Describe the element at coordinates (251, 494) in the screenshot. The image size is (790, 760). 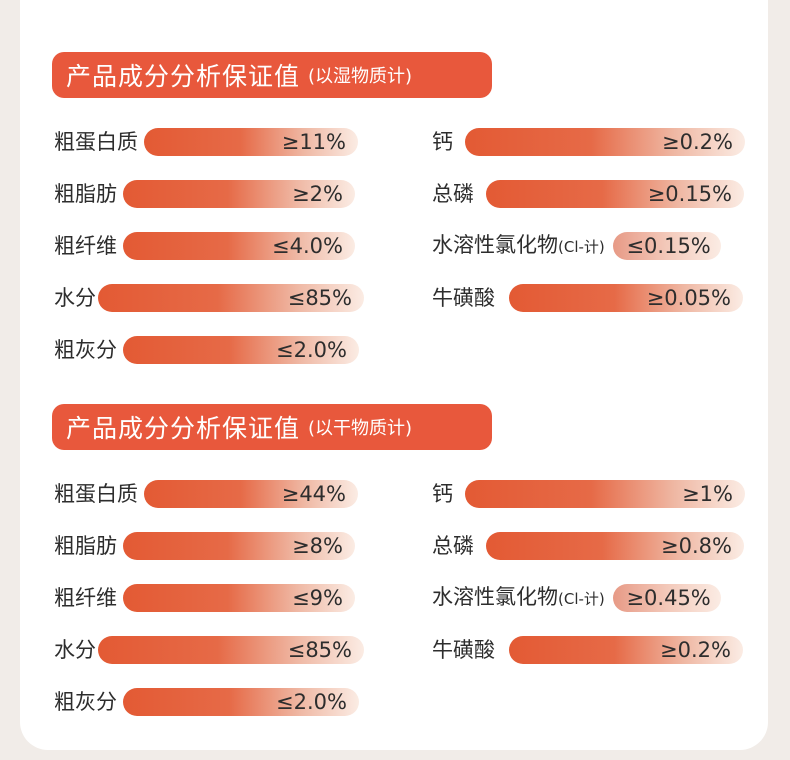
I see `nutrient-bar: ≥44%` at that location.